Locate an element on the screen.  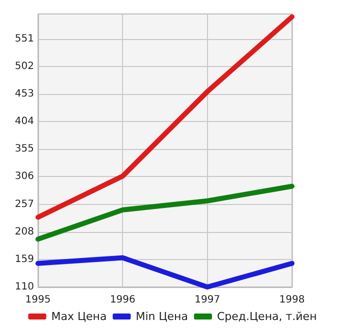
y-tick-label: 110 is located at coordinates (24, 287).